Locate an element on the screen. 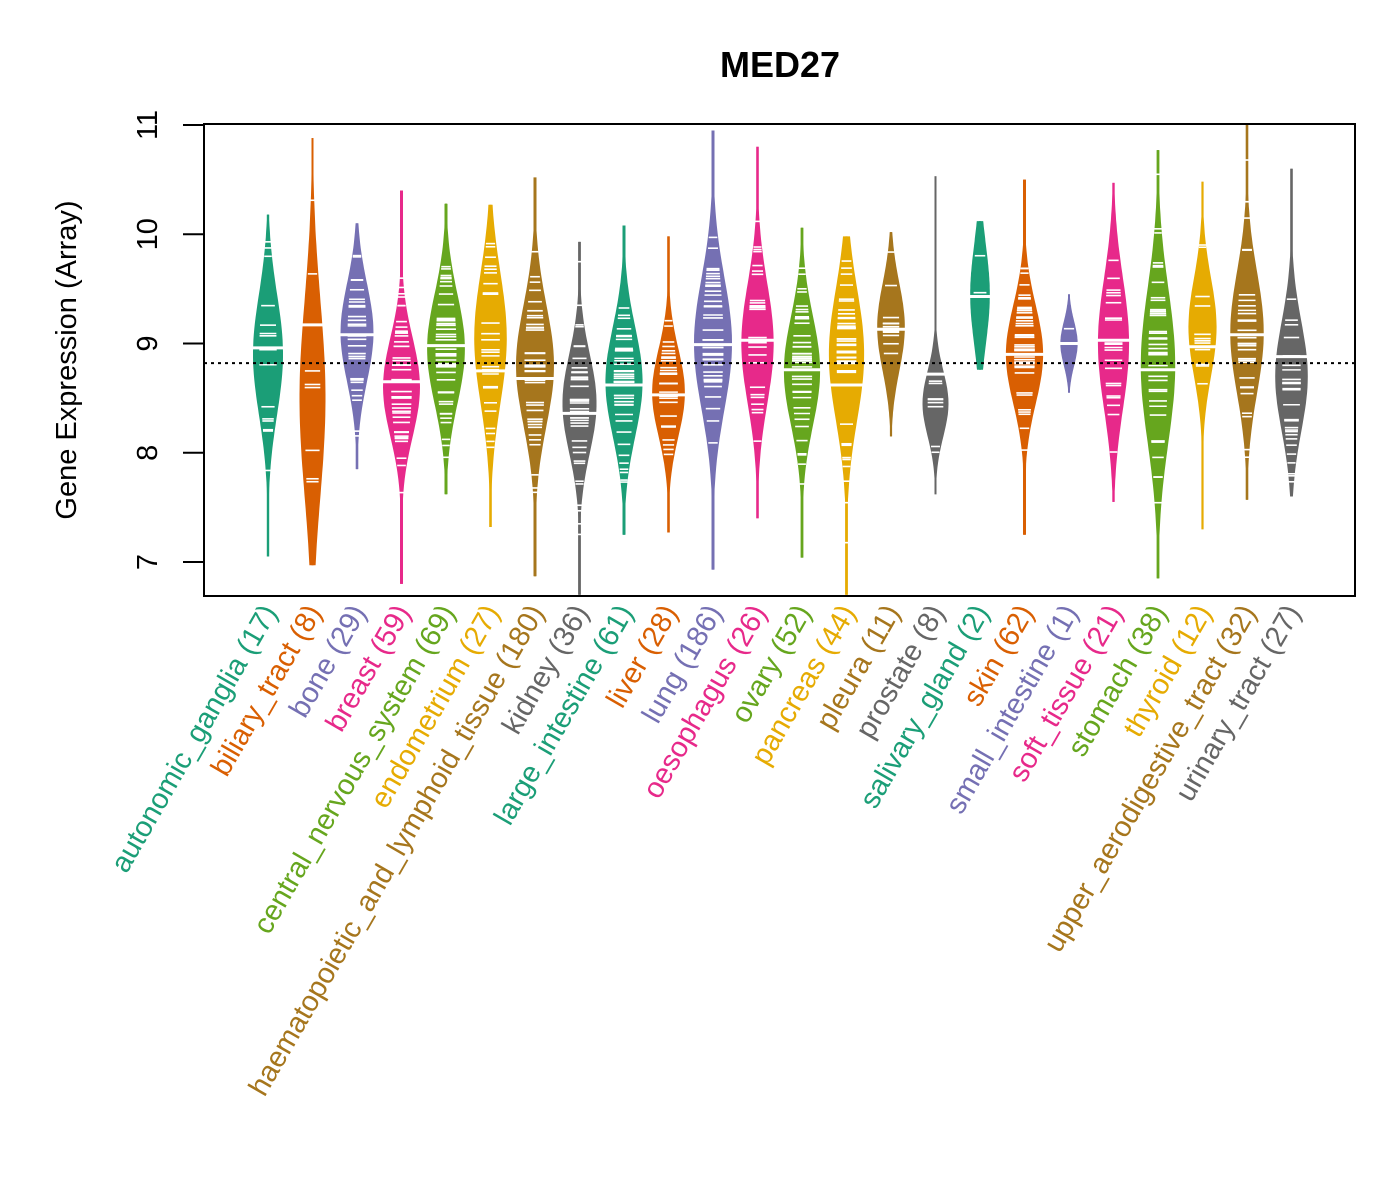  y-axis-label: Gene Expression (Array) is located at coordinates (67, 359).